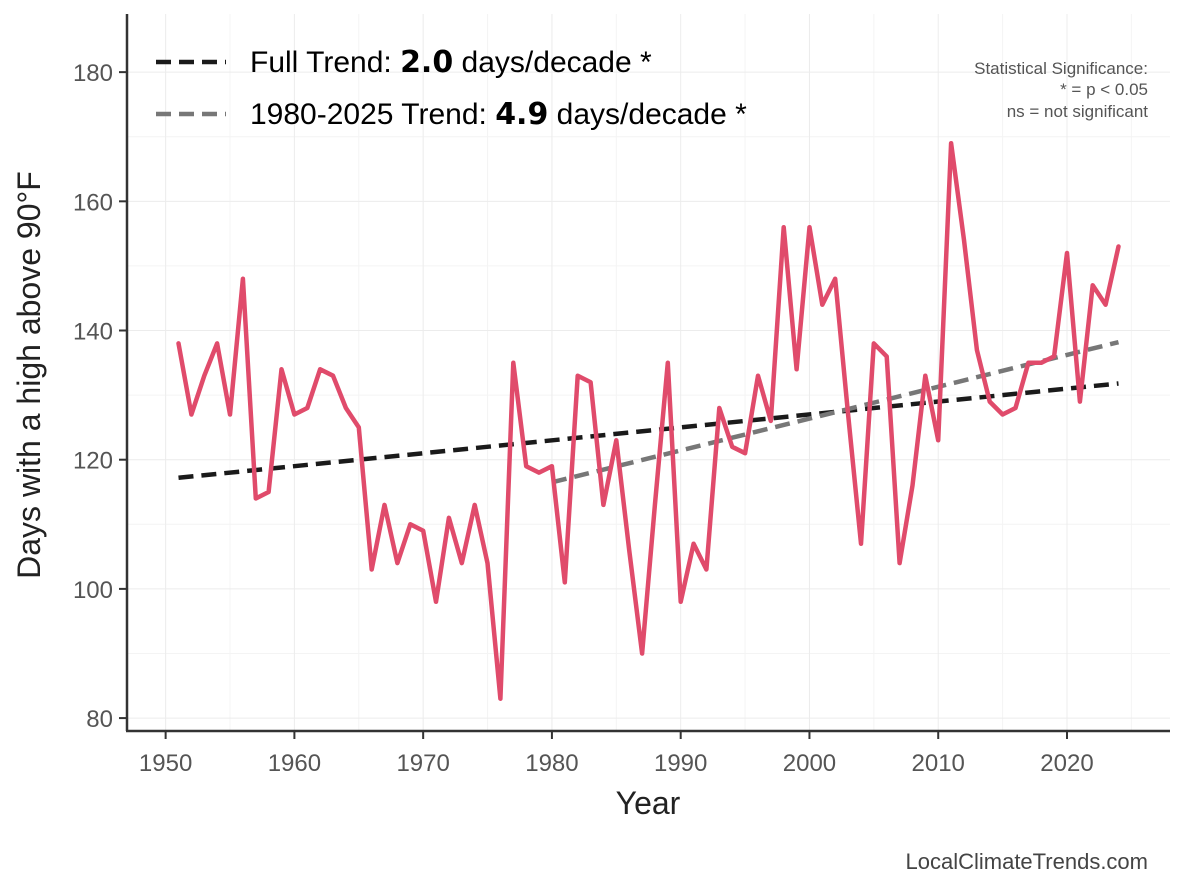  What do you see at coordinates (99, 719) in the screenshot?
I see `y-tick-label: 80` at bounding box center [99, 719].